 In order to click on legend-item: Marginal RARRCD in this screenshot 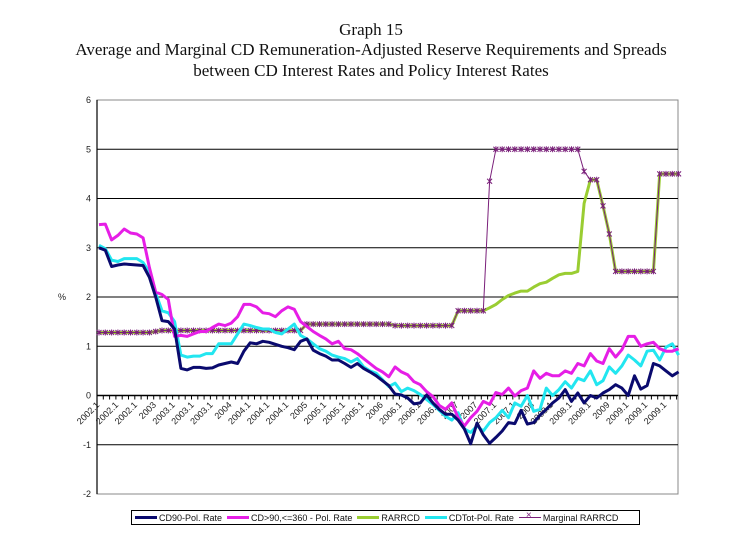, I will do `click(568, 516)`.